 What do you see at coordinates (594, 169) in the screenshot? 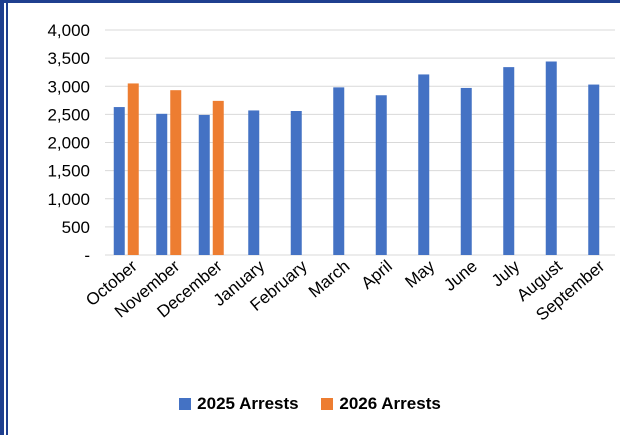
I see `bar-2025-september` at bounding box center [594, 169].